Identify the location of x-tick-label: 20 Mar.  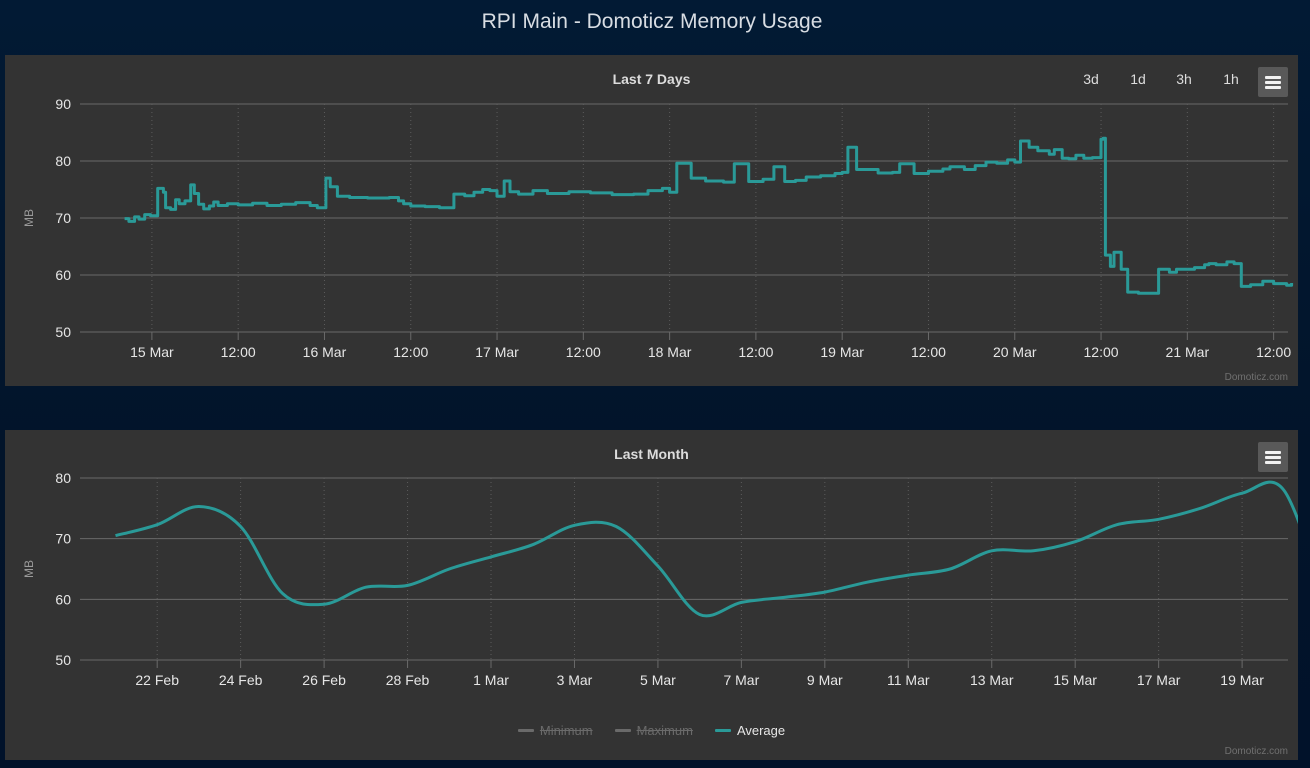
(1015, 352).